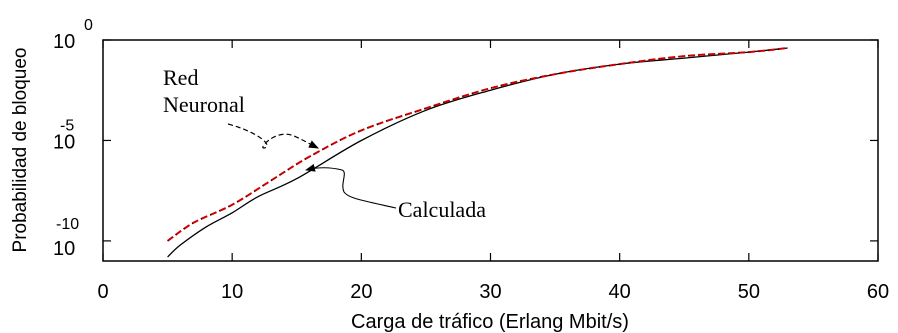 The width and height of the screenshot is (898, 333). What do you see at coordinates (490, 322) in the screenshot?
I see `x-axis-label: Carga de tráfico (Erlang Mbit/s)` at bounding box center [490, 322].